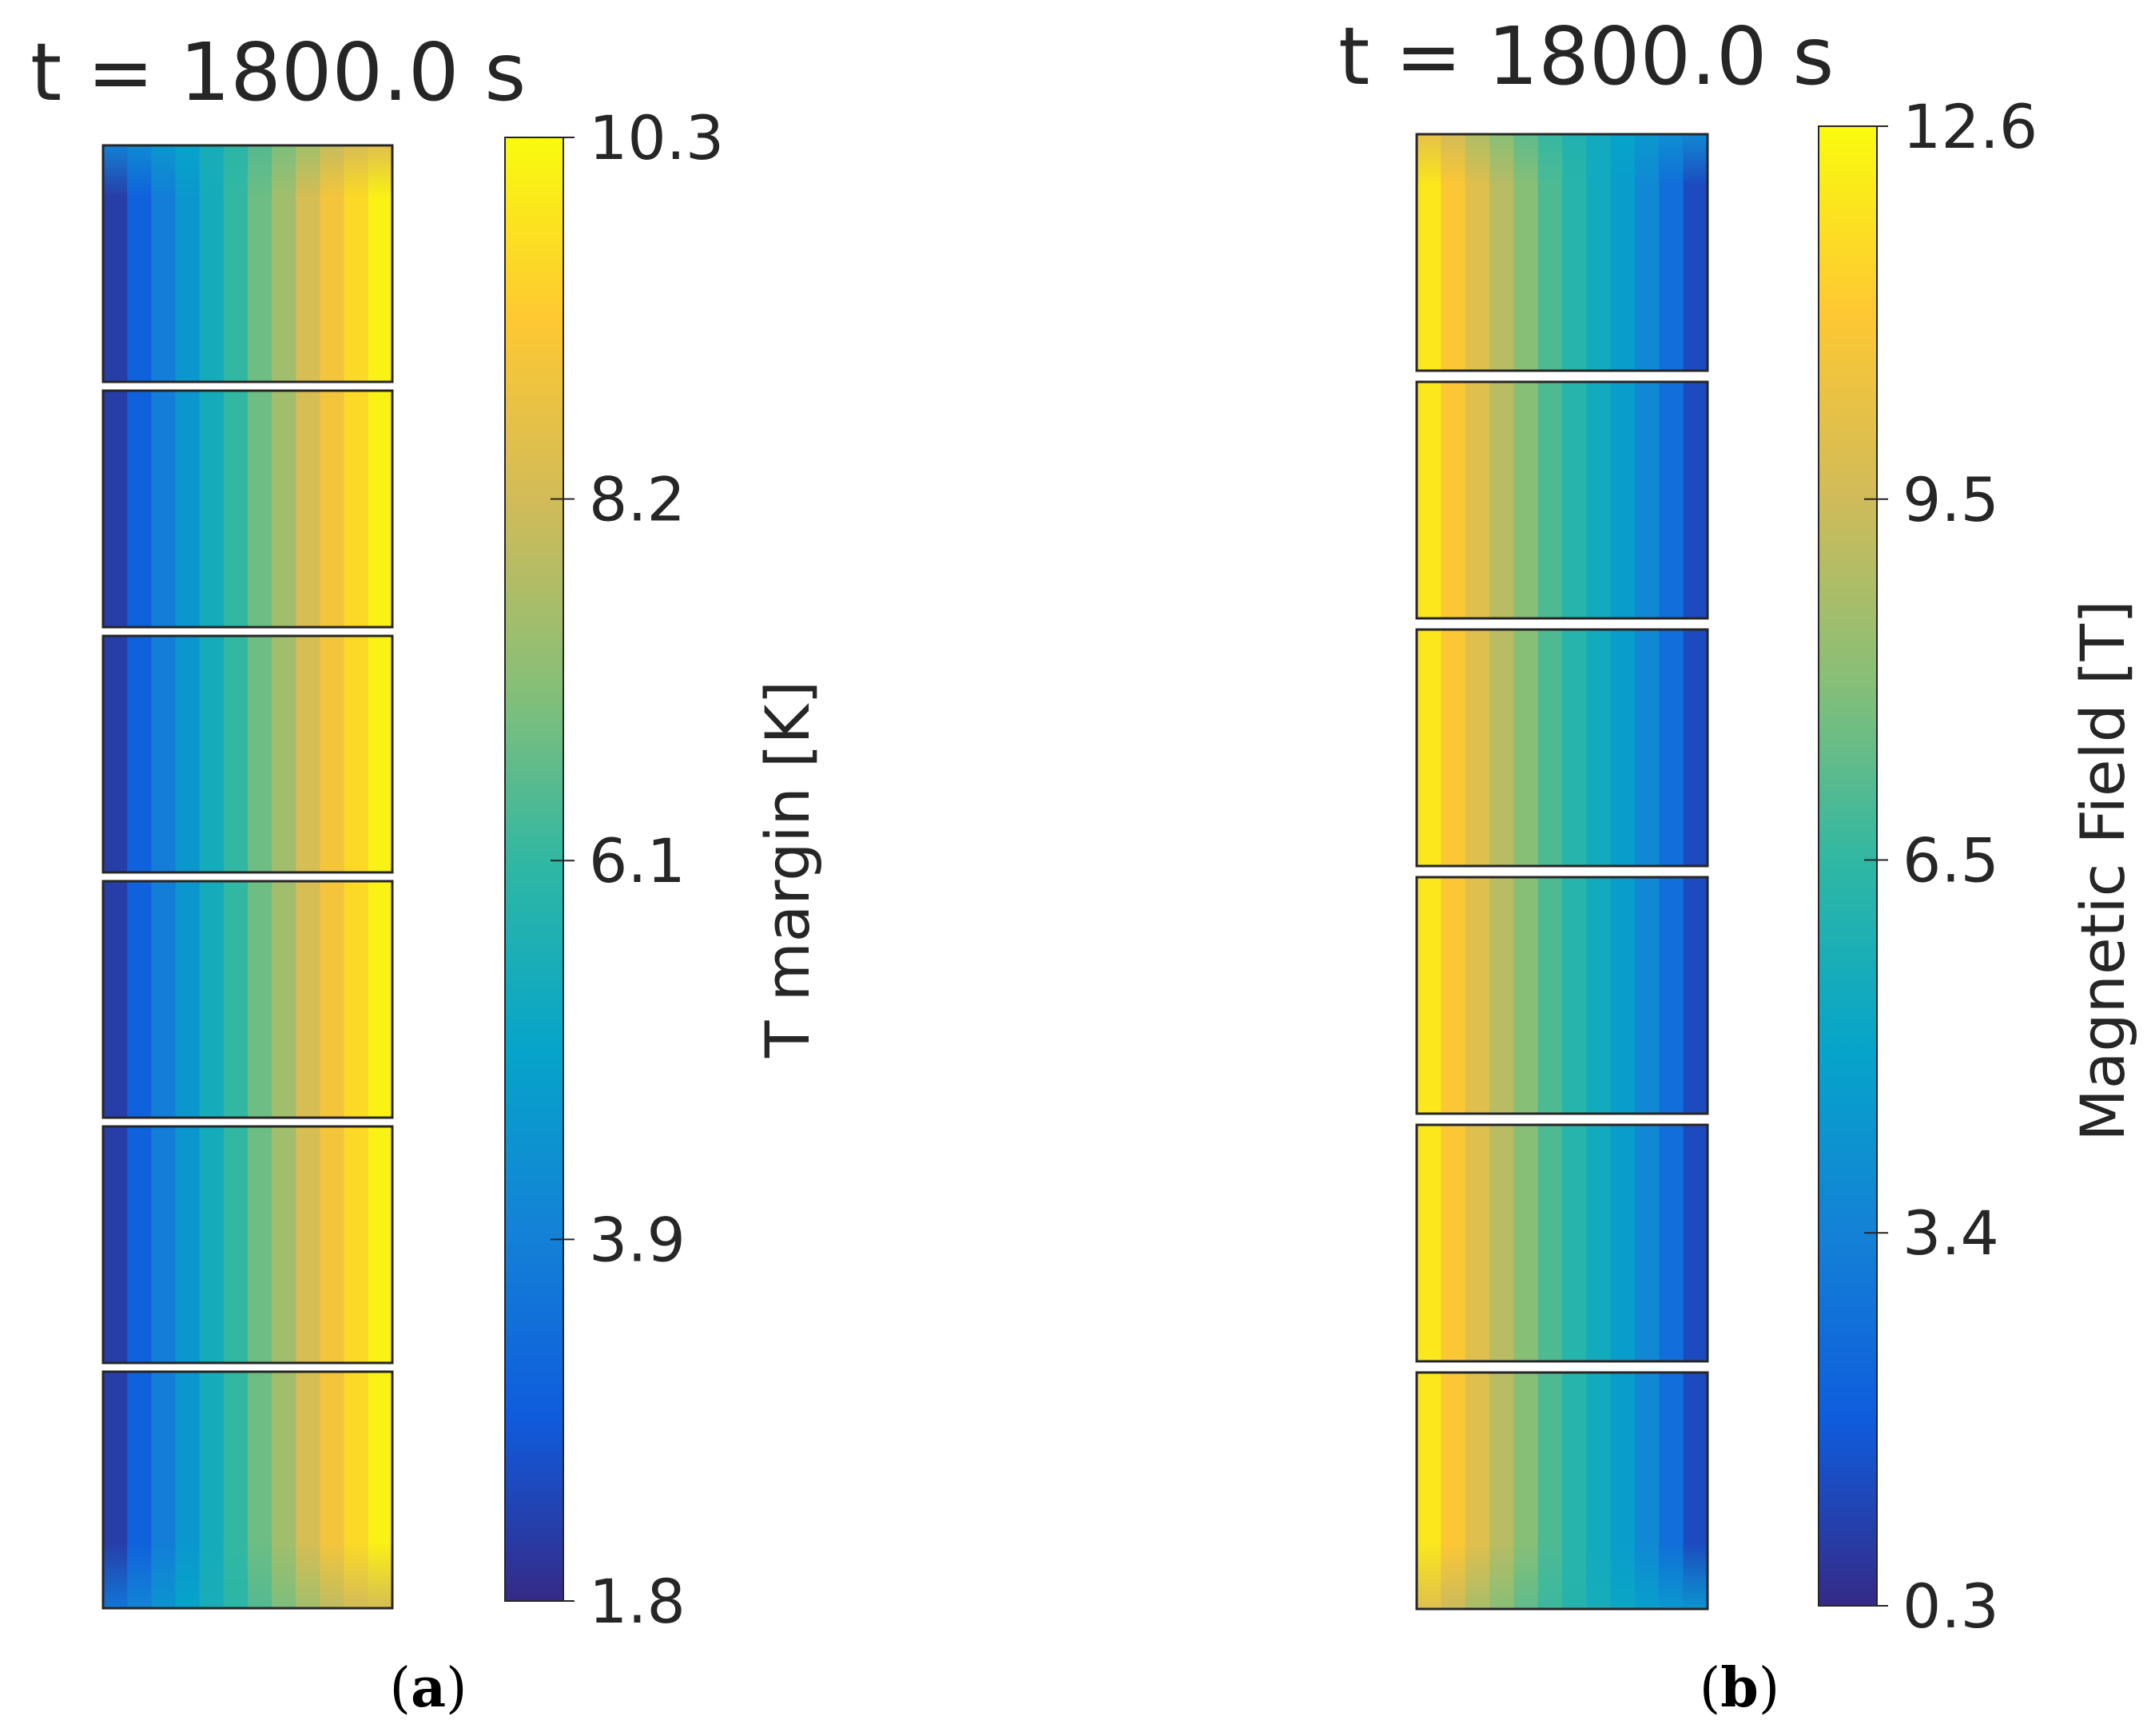  What do you see at coordinates (1951, 499) in the screenshot?
I see `colorbar-tick-label: 9.5` at bounding box center [1951, 499].